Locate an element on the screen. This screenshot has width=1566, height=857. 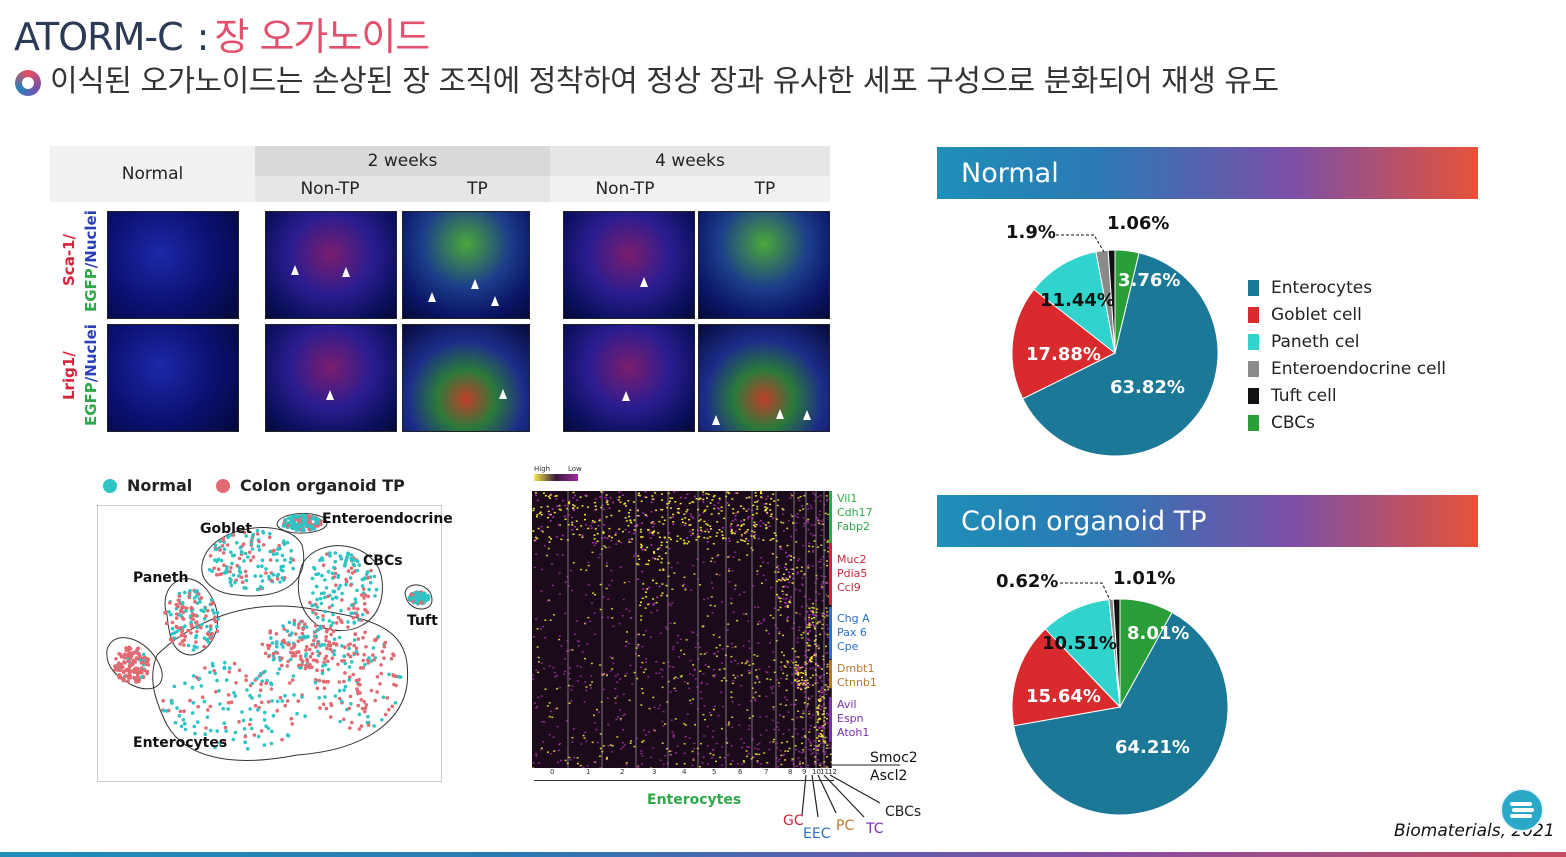
gene-label-extra: Smoc2 Ascl2 is located at coordinates (894, 767).